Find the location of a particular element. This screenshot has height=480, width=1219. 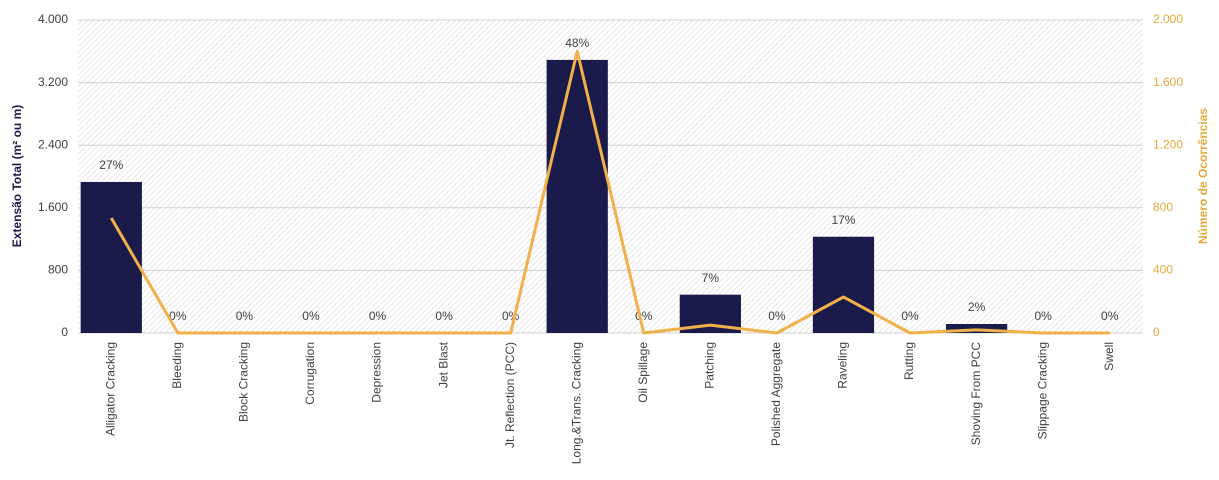

data-label: 2% is located at coordinates (977, 307).